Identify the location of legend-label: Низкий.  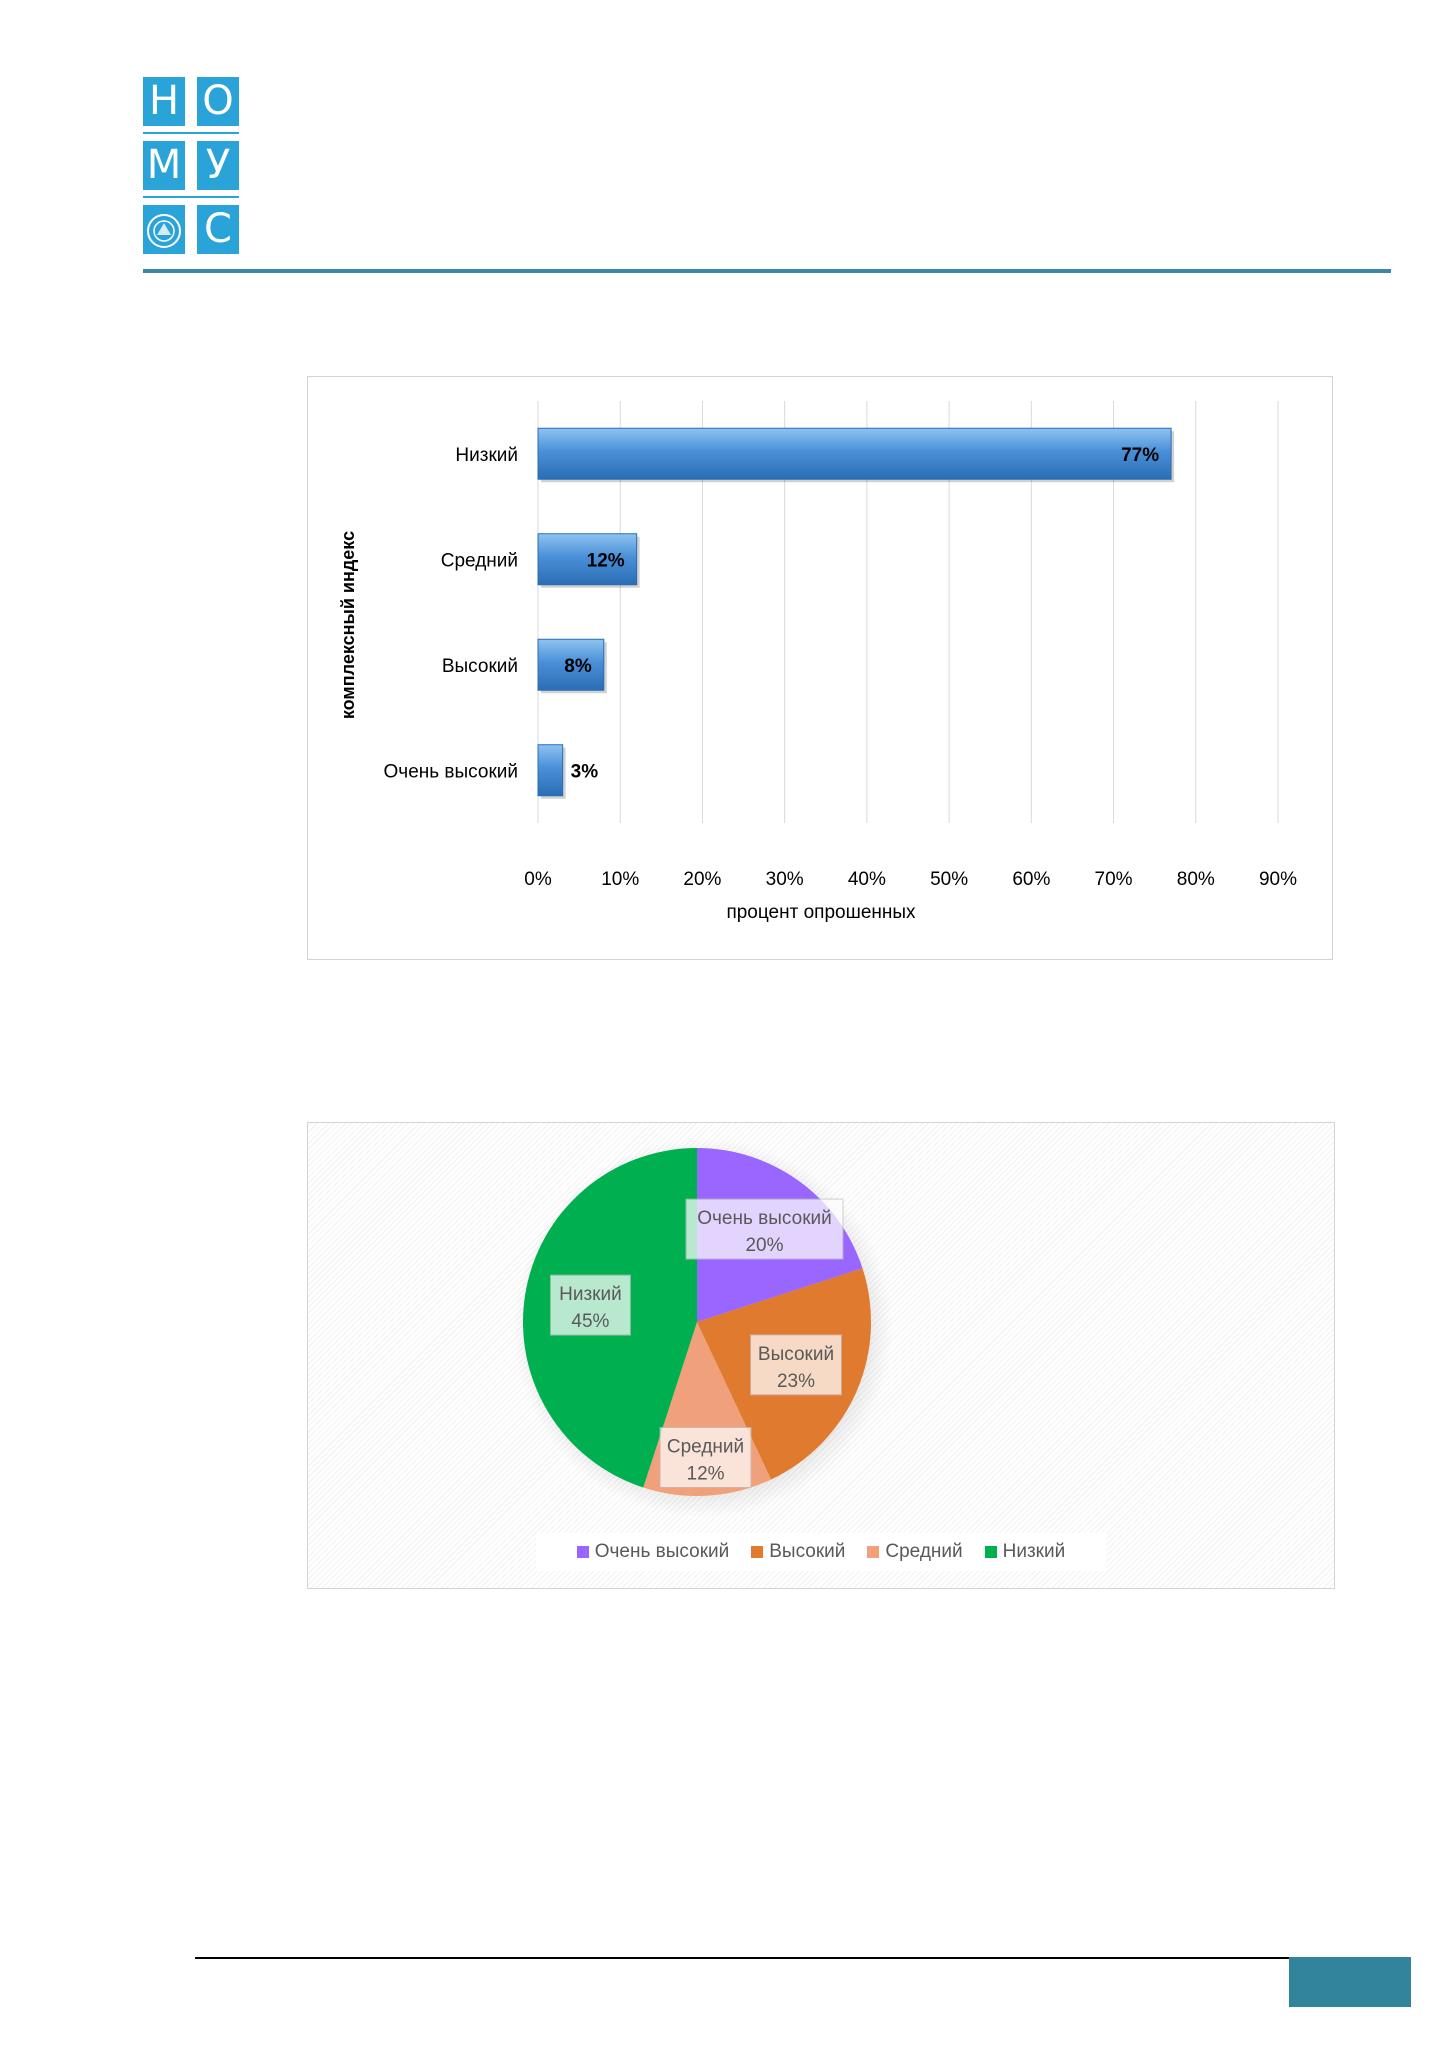
(1034, 1551).